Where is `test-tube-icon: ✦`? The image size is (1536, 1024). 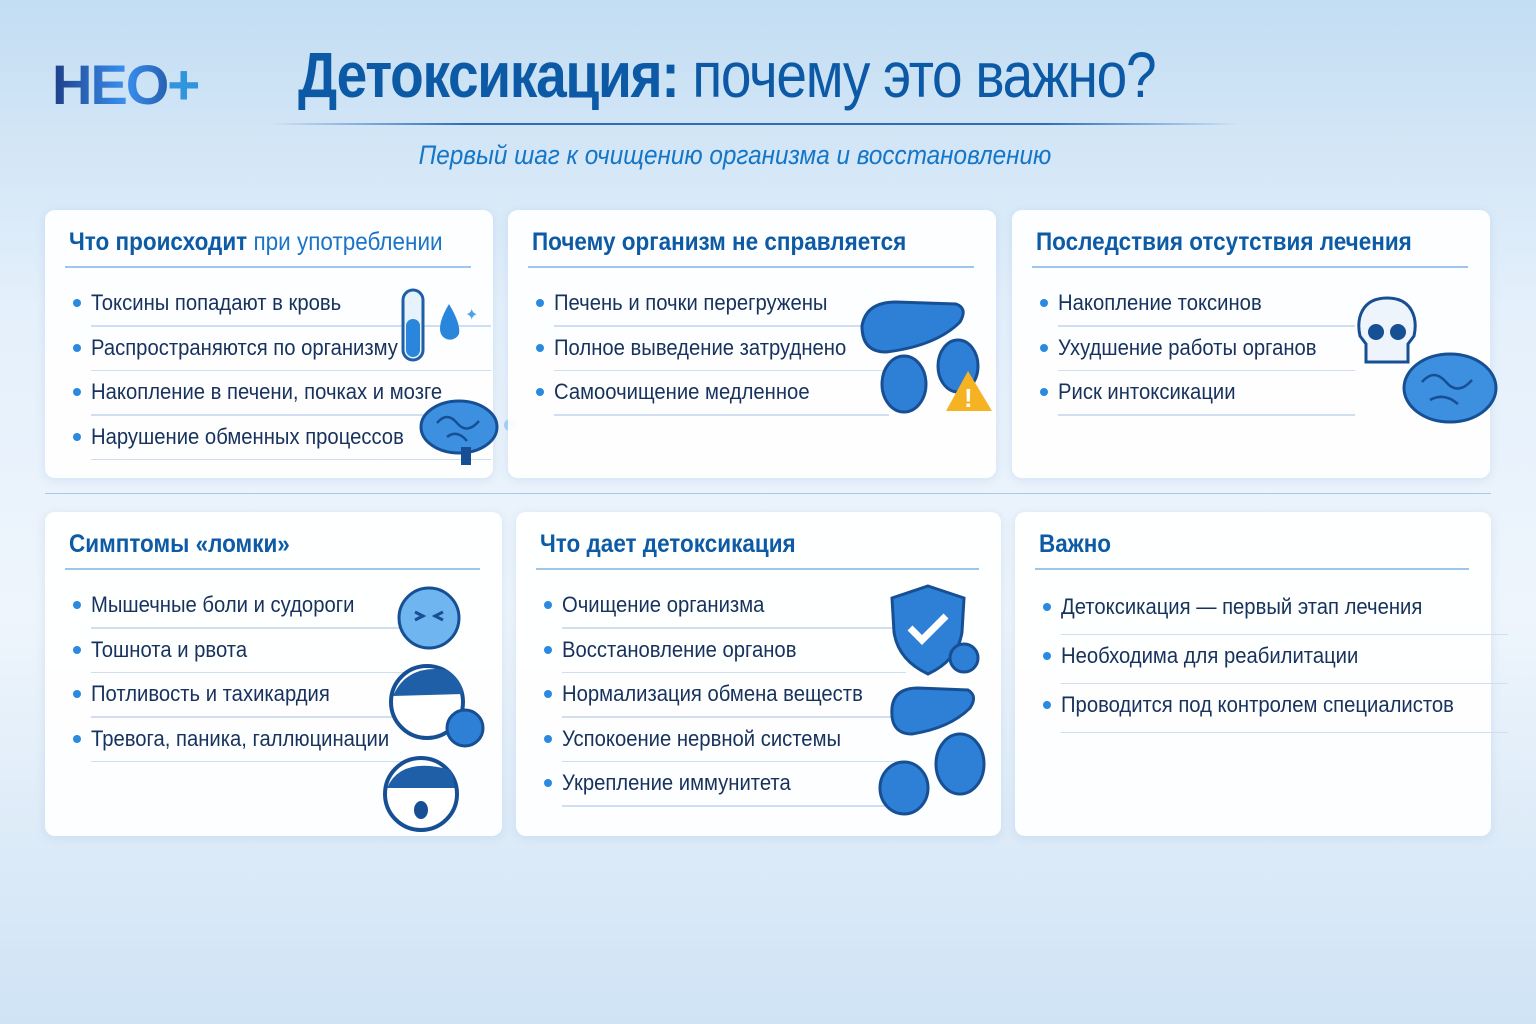
test-tube-icon: ✦ is located at coordinates (439, 325).